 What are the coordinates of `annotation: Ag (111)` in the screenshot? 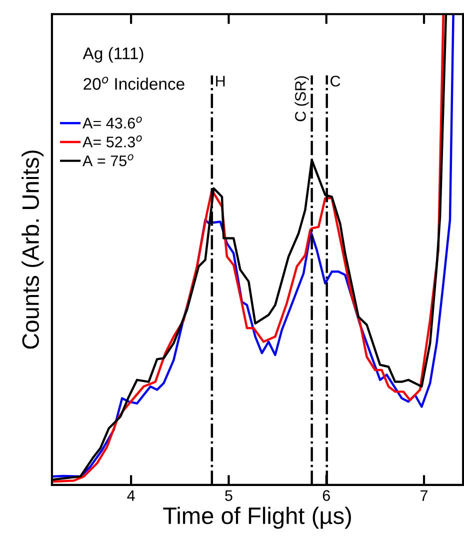 It's located at (113, 55).